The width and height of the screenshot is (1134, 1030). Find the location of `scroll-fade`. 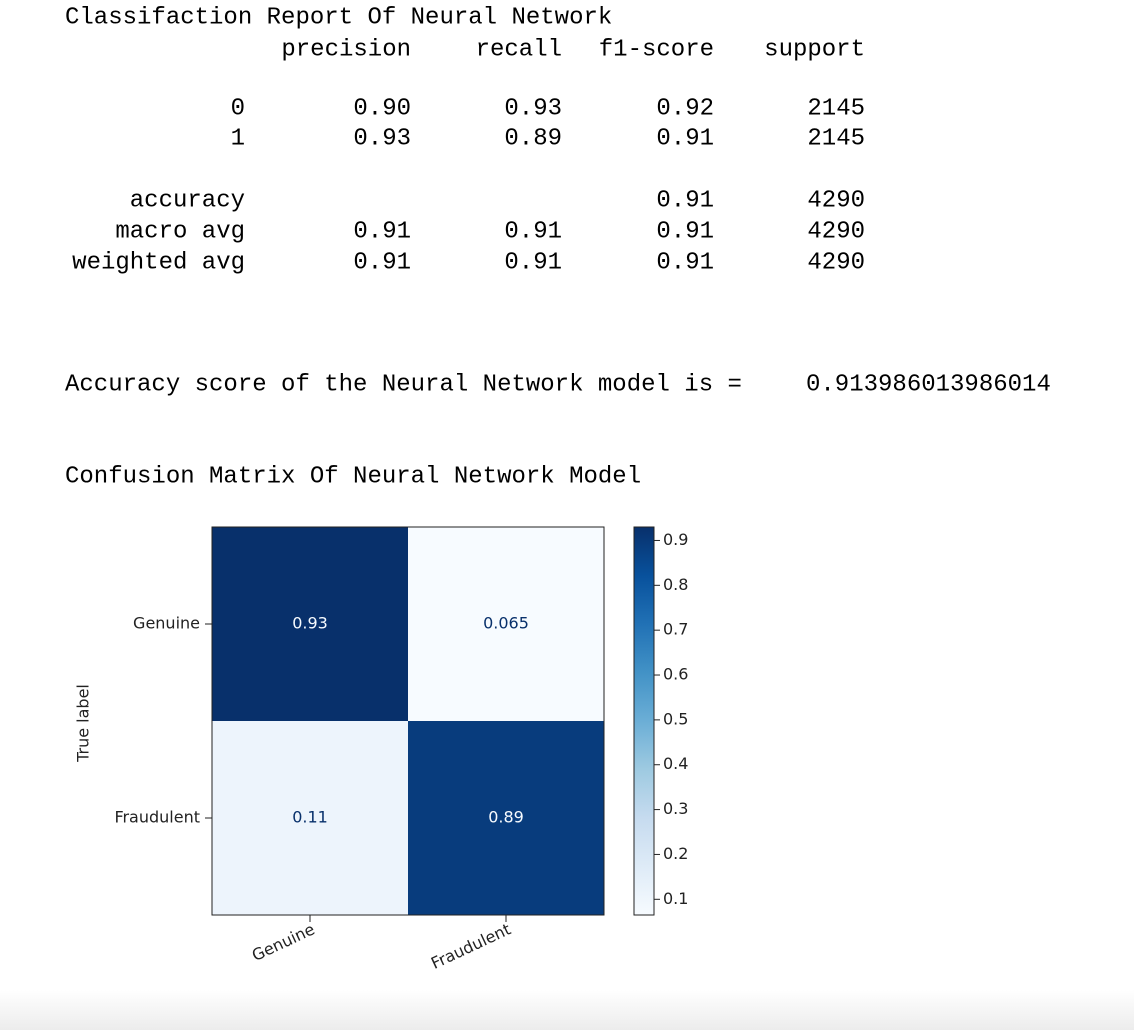

scroll-fade is located at coordinates (567, 1010).